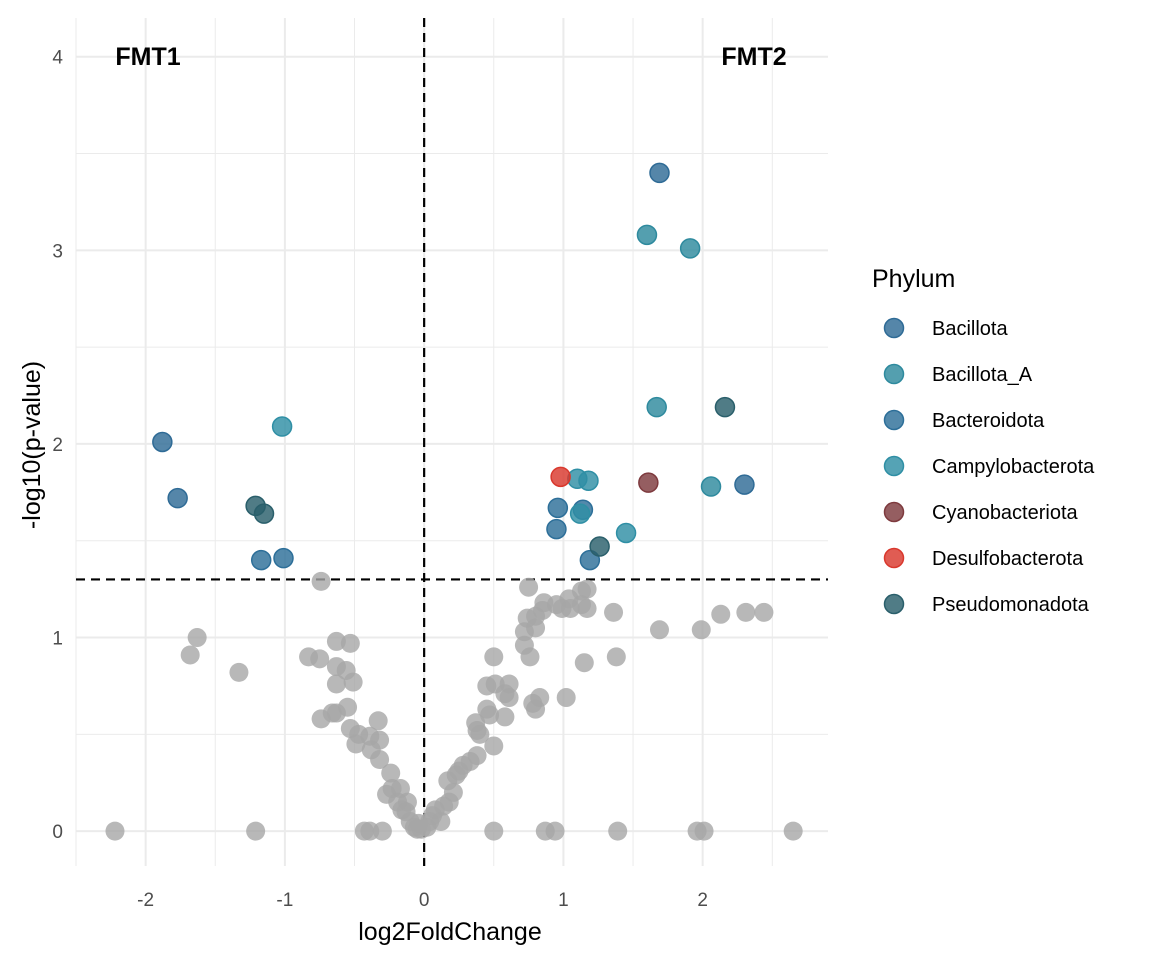 The width and height of the screenshot is (1152, 960). Describe the element at coordinates (982, 375) in the screenshot. I see `legend-label: Bacillota_A` at that location.